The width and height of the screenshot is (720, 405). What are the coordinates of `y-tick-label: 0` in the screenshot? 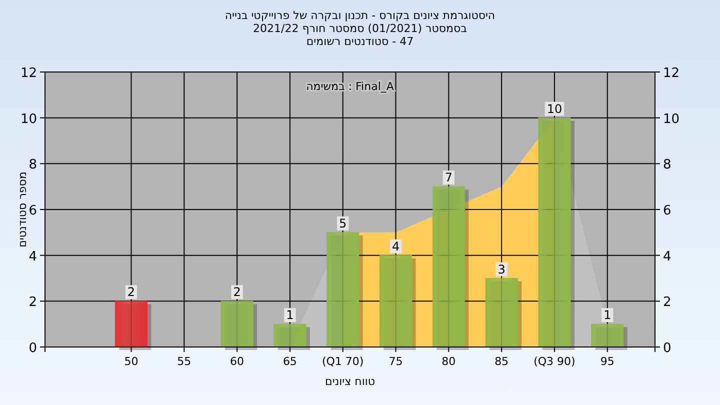 It's located at (32, 348).